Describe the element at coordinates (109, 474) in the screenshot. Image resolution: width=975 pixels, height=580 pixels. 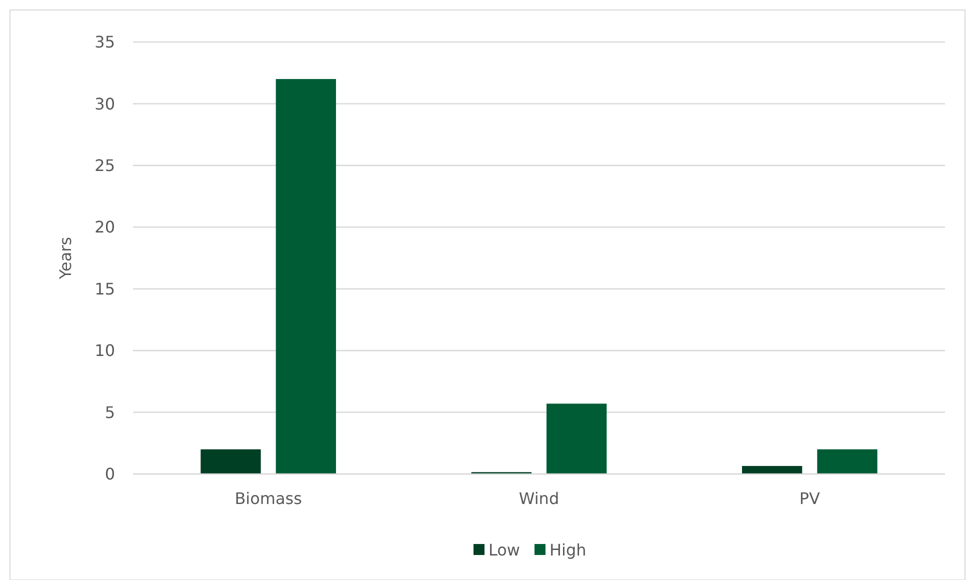
I see `y-tick-label: 0` at that location.